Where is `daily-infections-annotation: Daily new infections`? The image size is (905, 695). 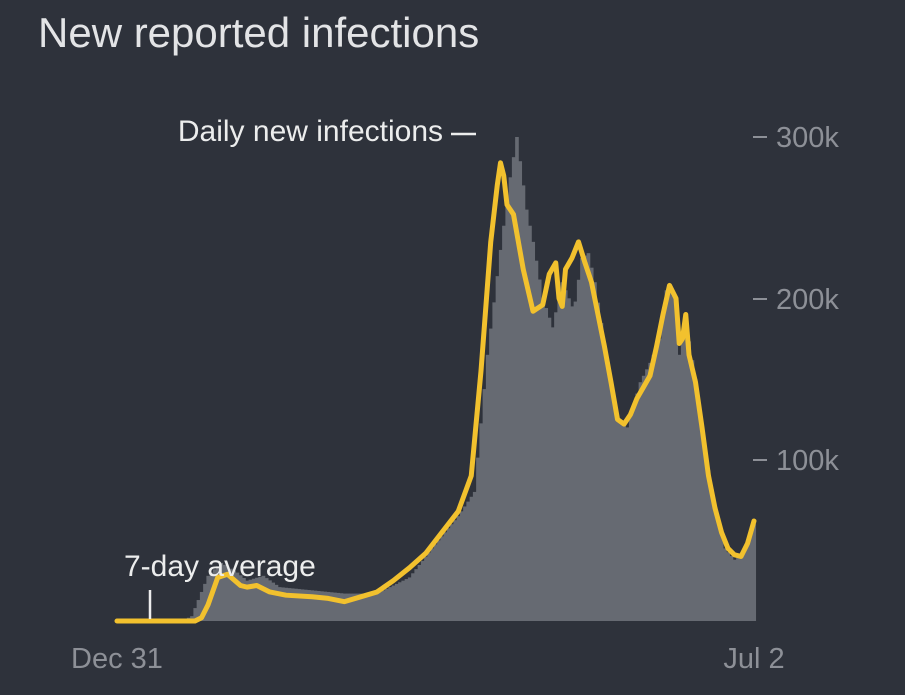 daily-infections-annotation: Daily new infections is located at coordinates (310, 131).